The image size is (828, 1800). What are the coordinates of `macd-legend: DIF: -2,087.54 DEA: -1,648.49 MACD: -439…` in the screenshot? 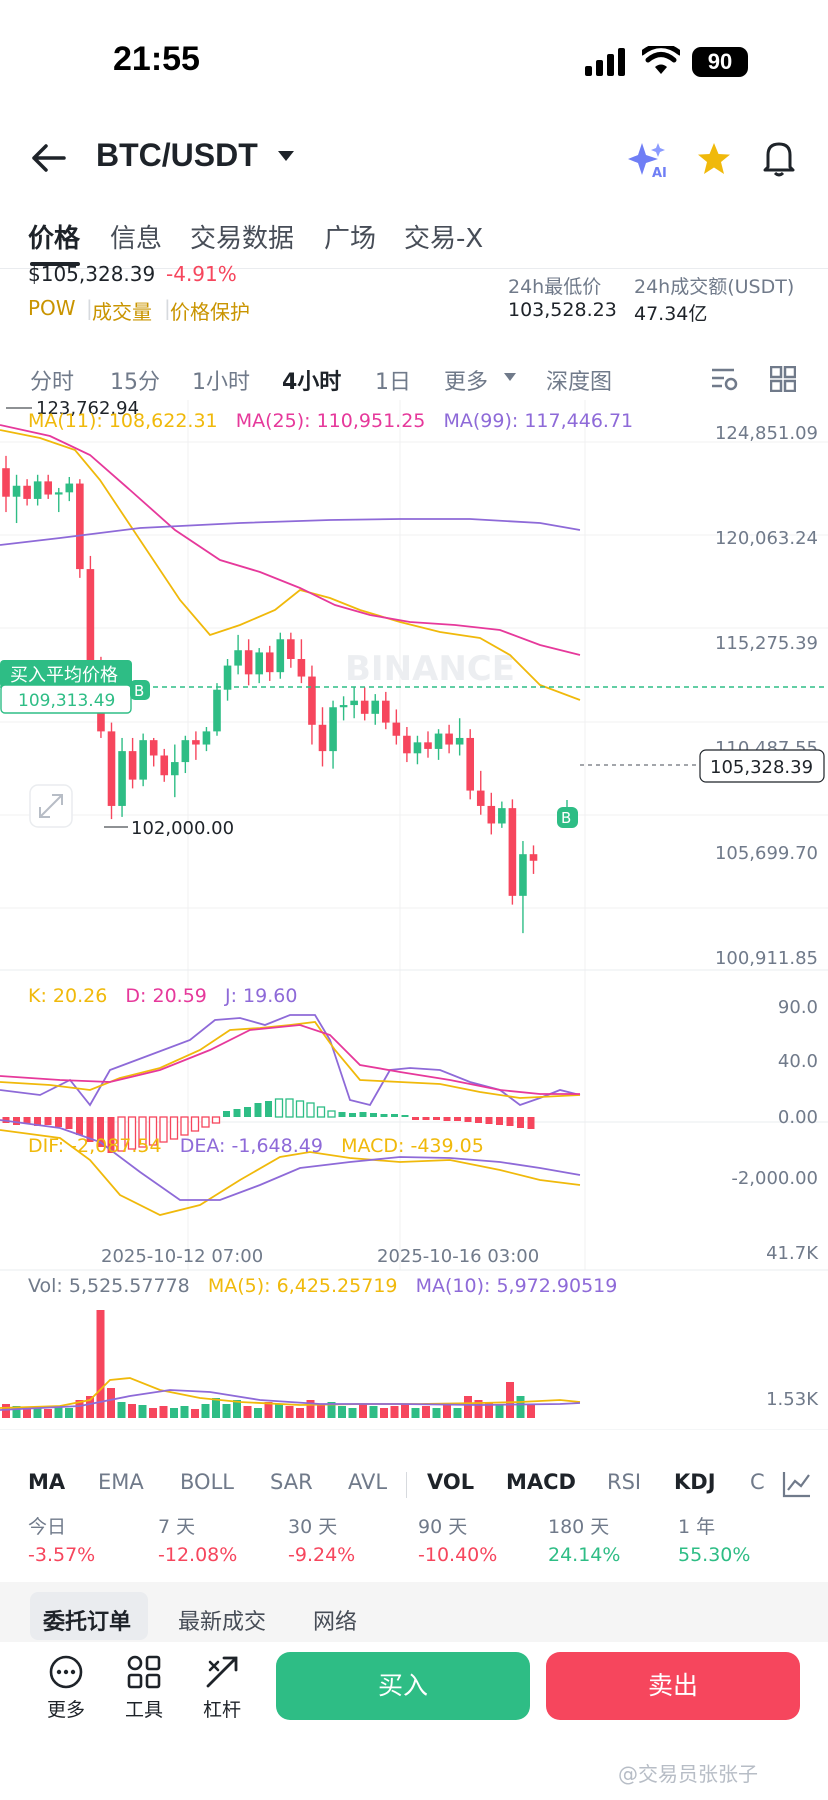 It's located at (256, 1146).